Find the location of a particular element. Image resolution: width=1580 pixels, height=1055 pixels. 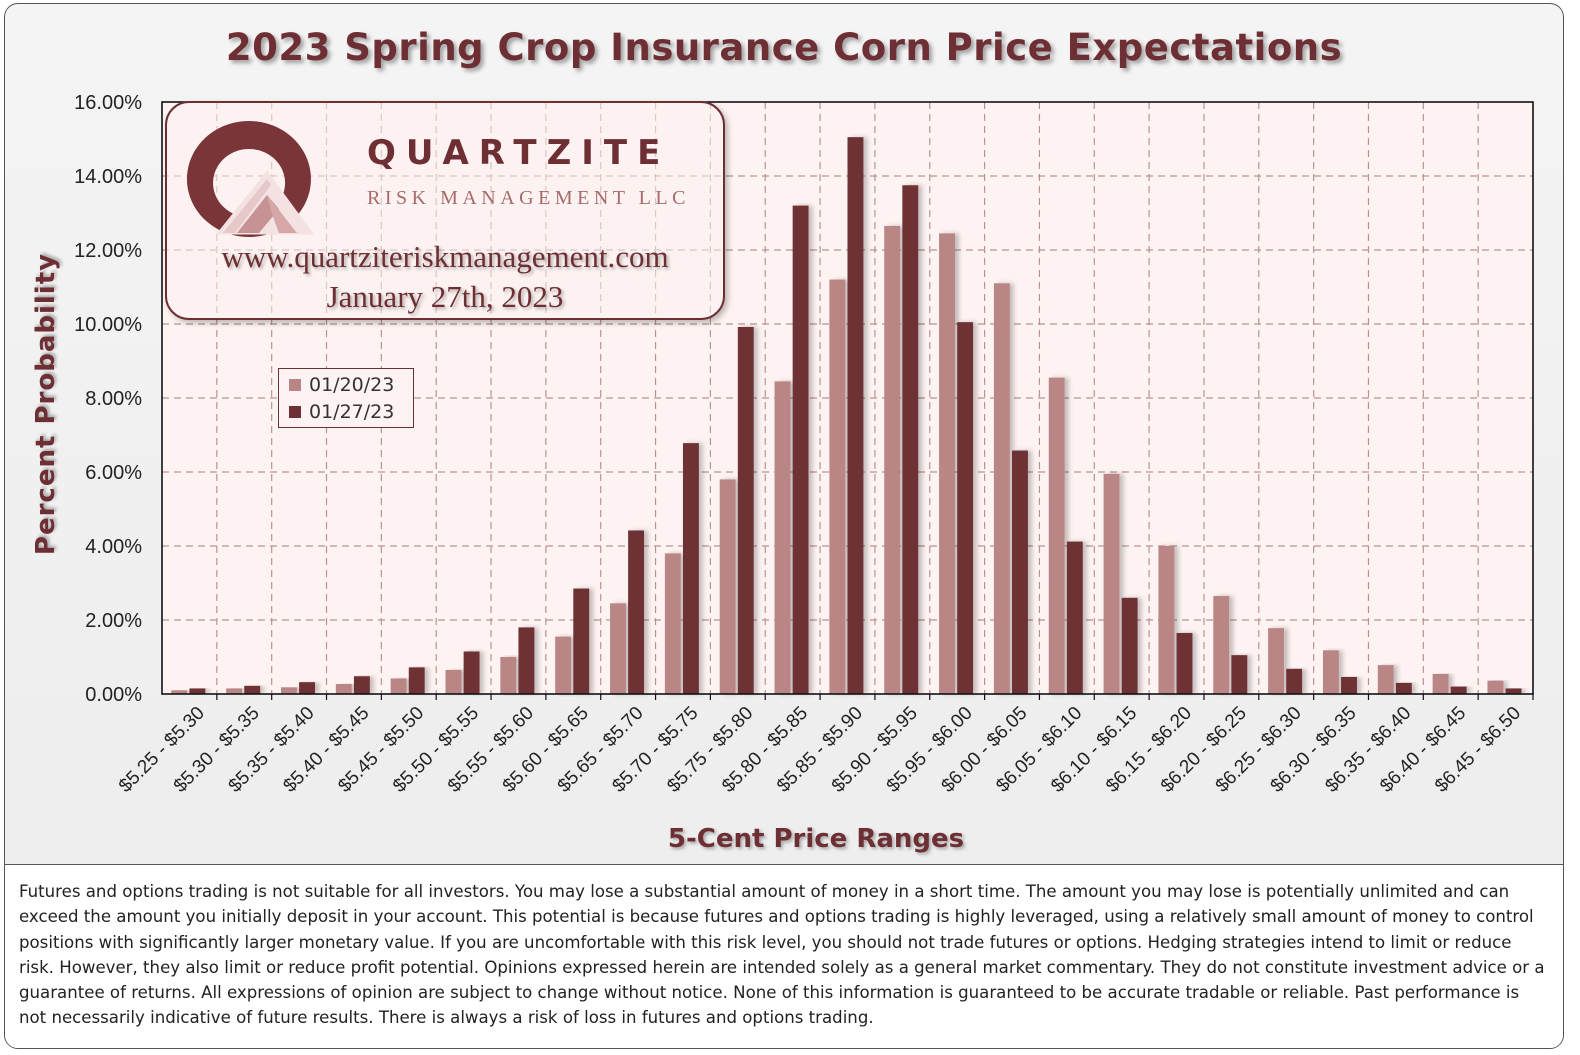

legend-item-series-2: 01/27/23 is located at coordinates (341, 412).